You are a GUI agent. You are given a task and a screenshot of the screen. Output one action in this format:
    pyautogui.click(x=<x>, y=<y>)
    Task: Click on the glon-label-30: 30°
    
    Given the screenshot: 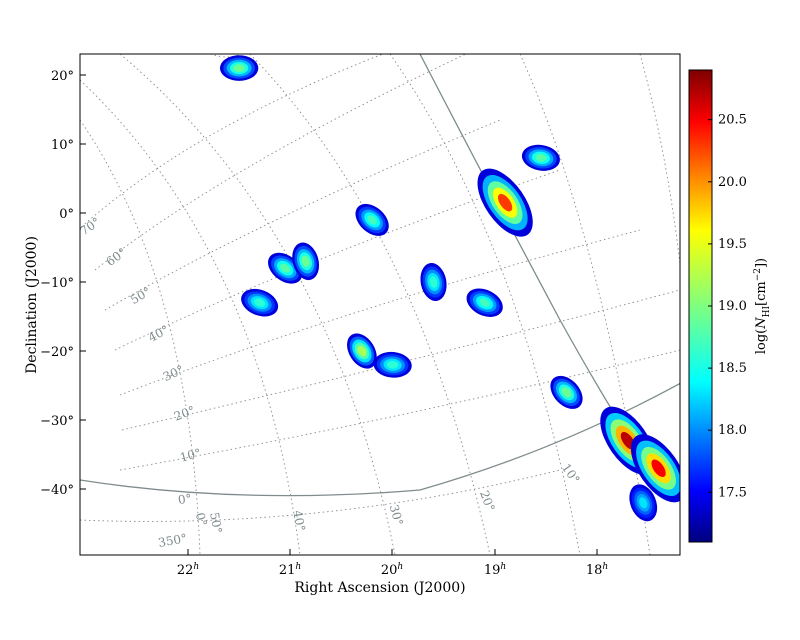 What is the action you would take?
    pyautogui.click(x=396, y=515)
    